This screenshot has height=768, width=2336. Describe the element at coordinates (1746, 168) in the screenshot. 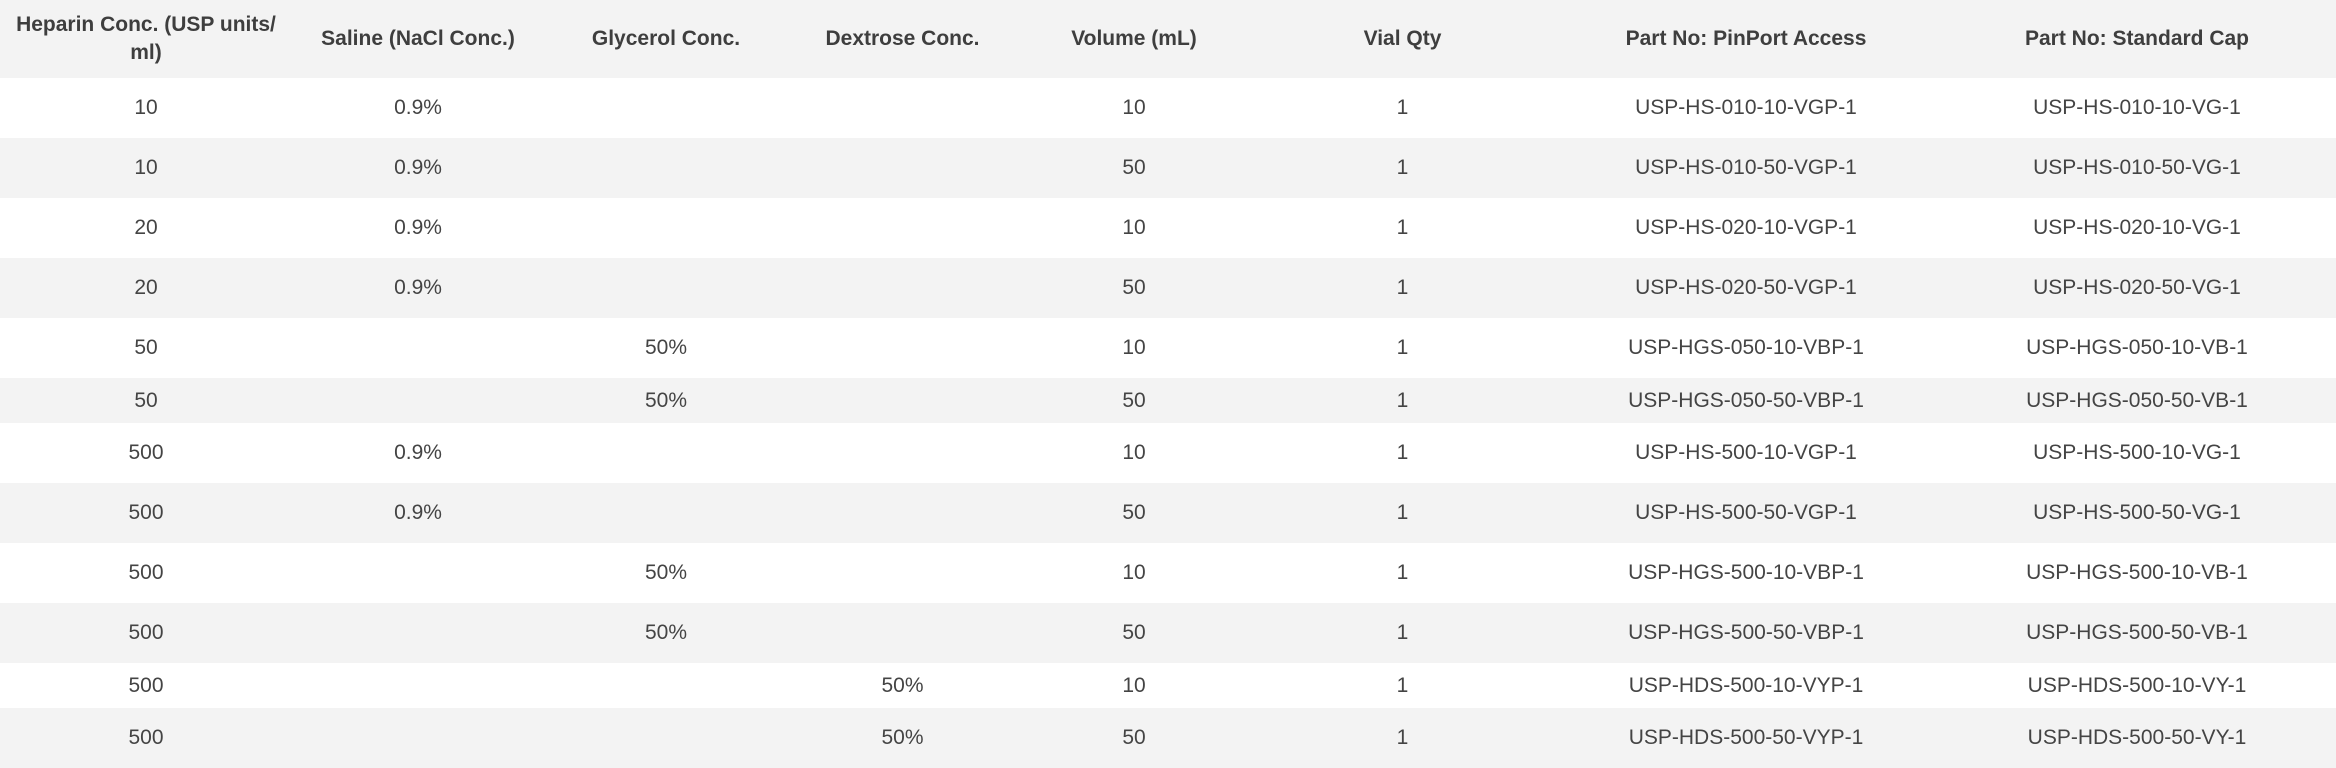

I see `cell-part-pinport: USP-HS-010-50-VGP-1` at that location.